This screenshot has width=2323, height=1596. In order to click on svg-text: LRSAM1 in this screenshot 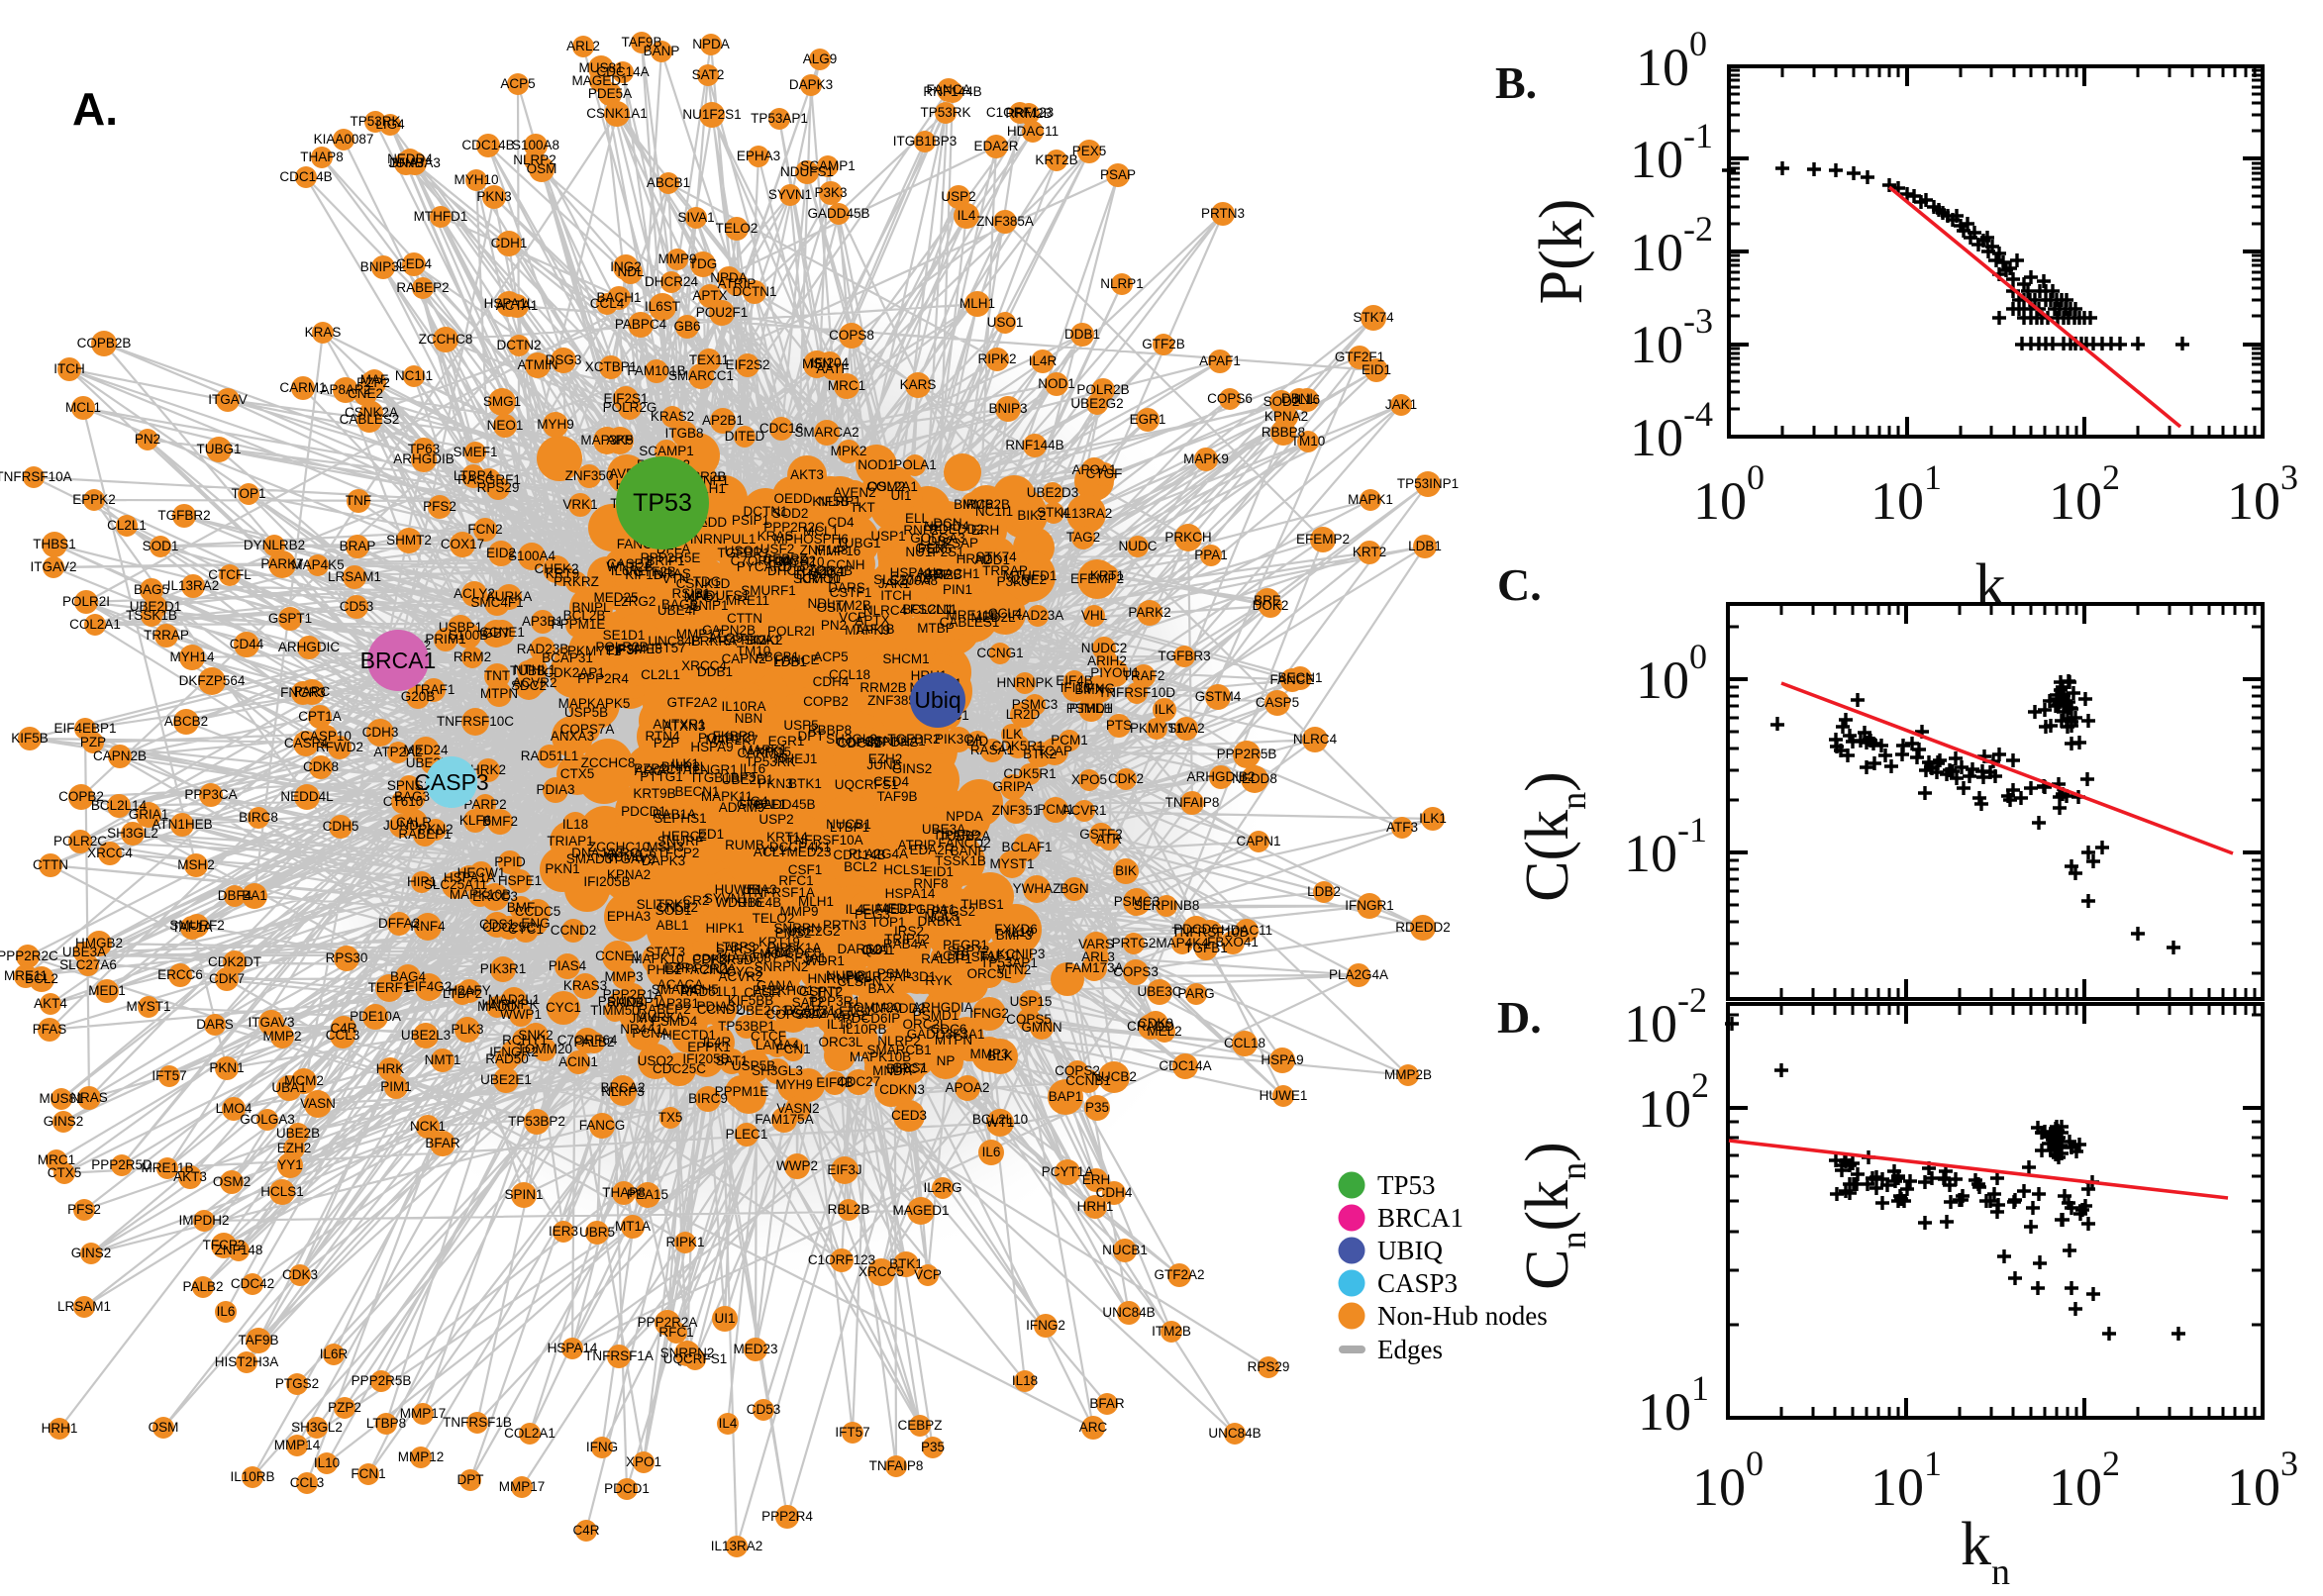, I will do `click(84, 1306)`.